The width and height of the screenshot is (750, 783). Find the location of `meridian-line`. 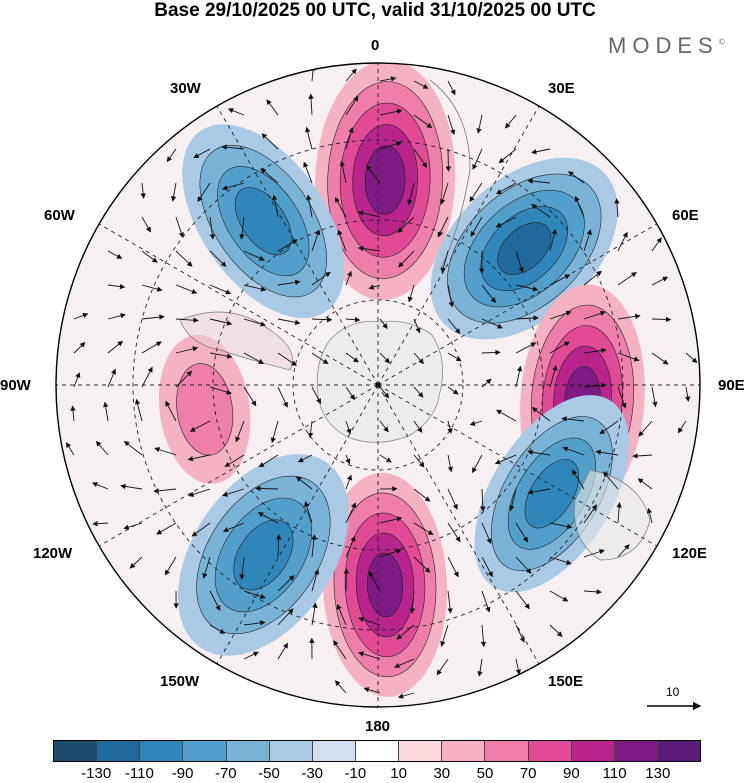

meridian-line is located at coordinates (238, 304).